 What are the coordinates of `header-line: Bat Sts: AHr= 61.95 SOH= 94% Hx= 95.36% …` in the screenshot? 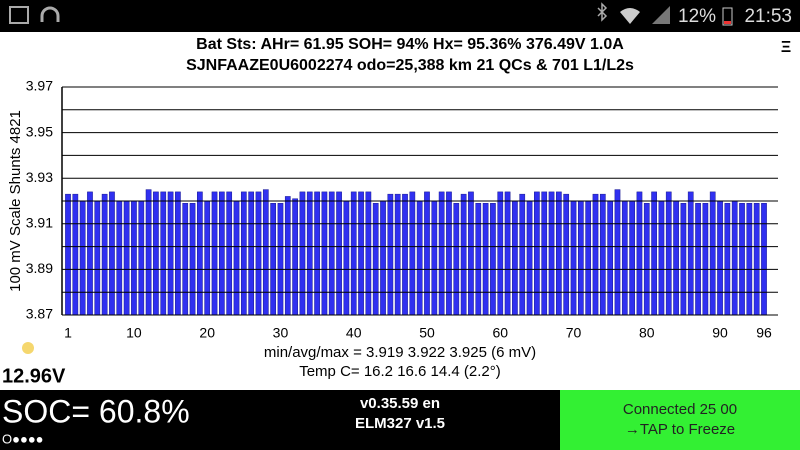 It's located at (410, 44).